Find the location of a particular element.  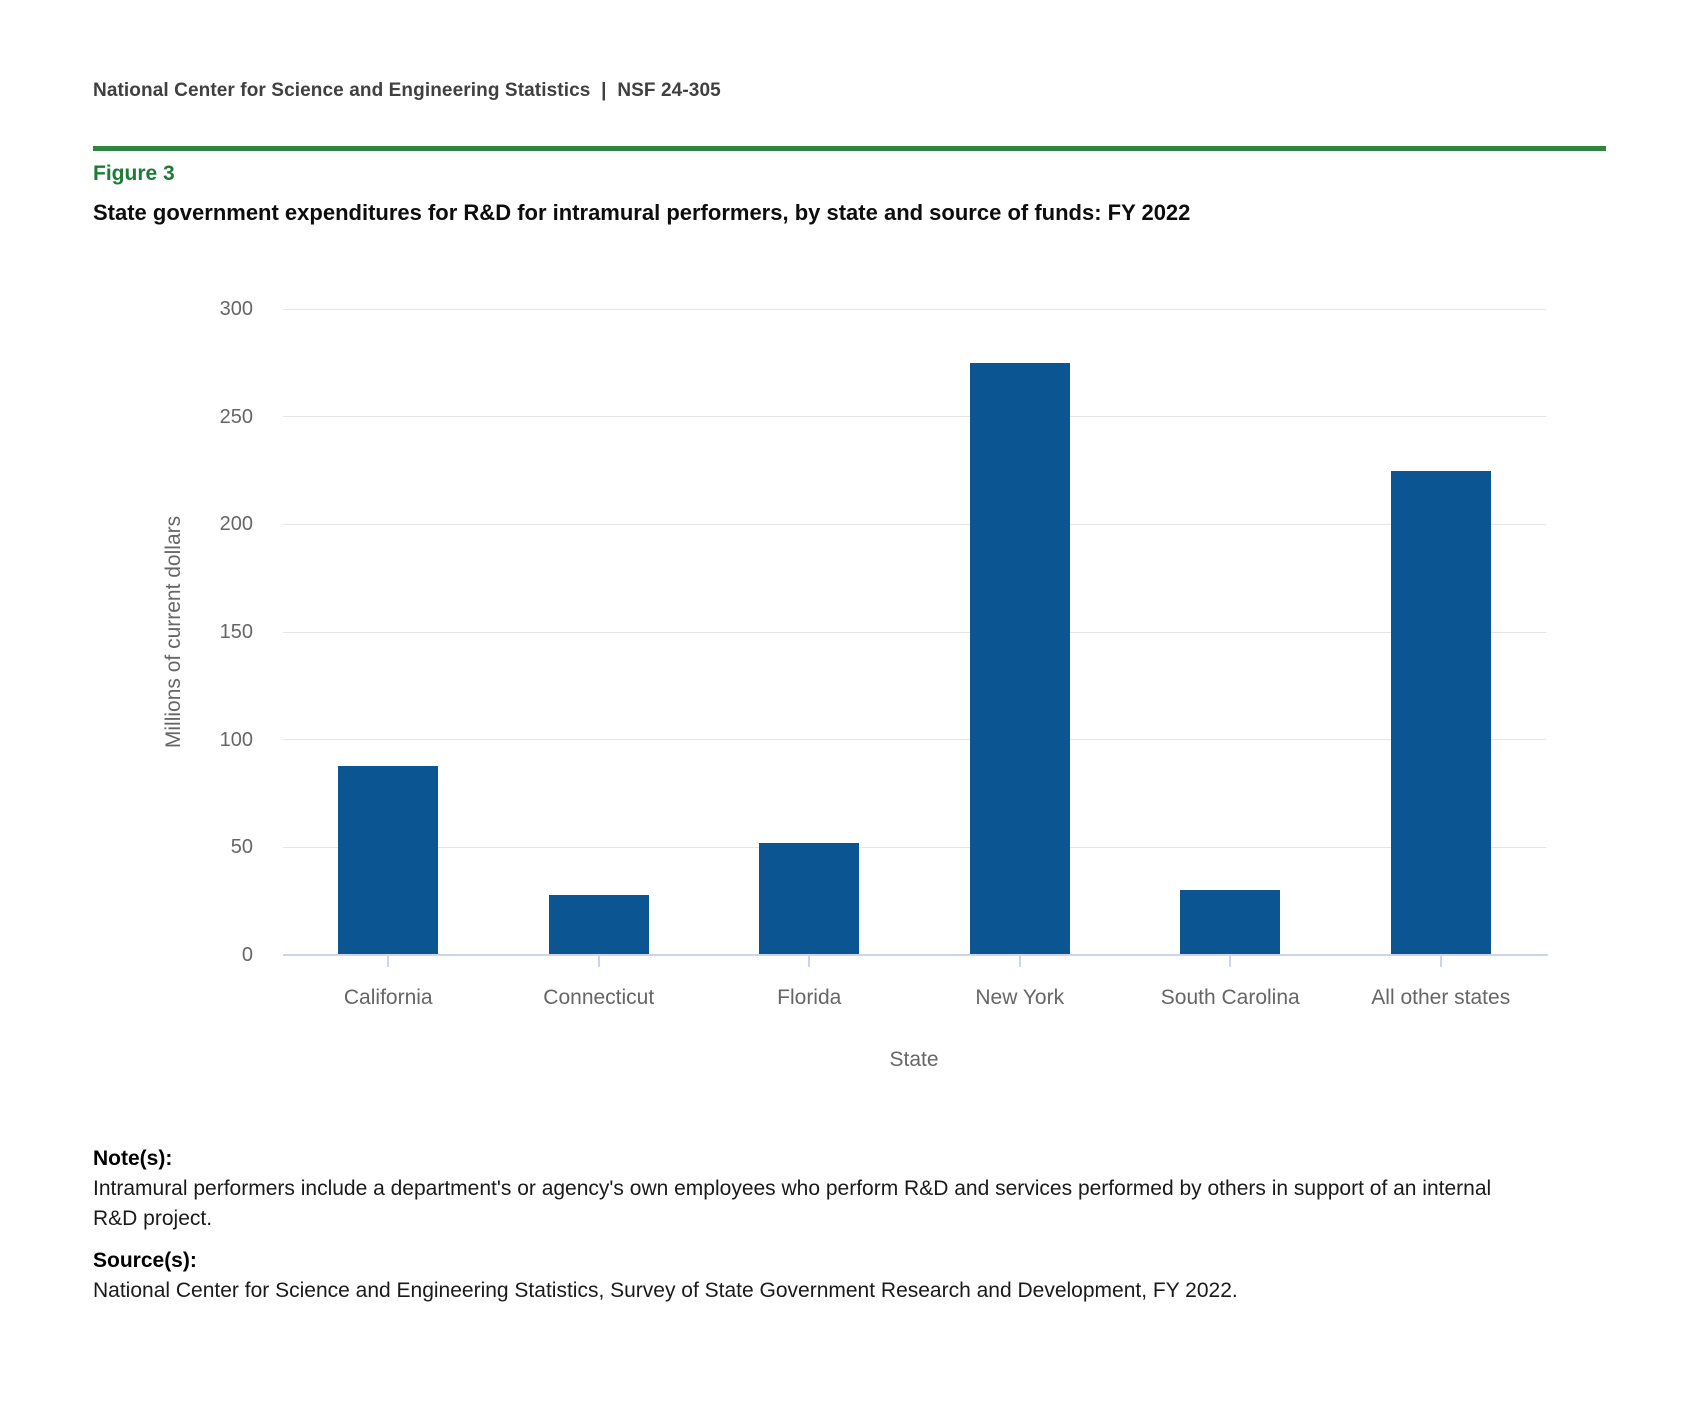

x-axis-line is located at coordinates (915, 955).